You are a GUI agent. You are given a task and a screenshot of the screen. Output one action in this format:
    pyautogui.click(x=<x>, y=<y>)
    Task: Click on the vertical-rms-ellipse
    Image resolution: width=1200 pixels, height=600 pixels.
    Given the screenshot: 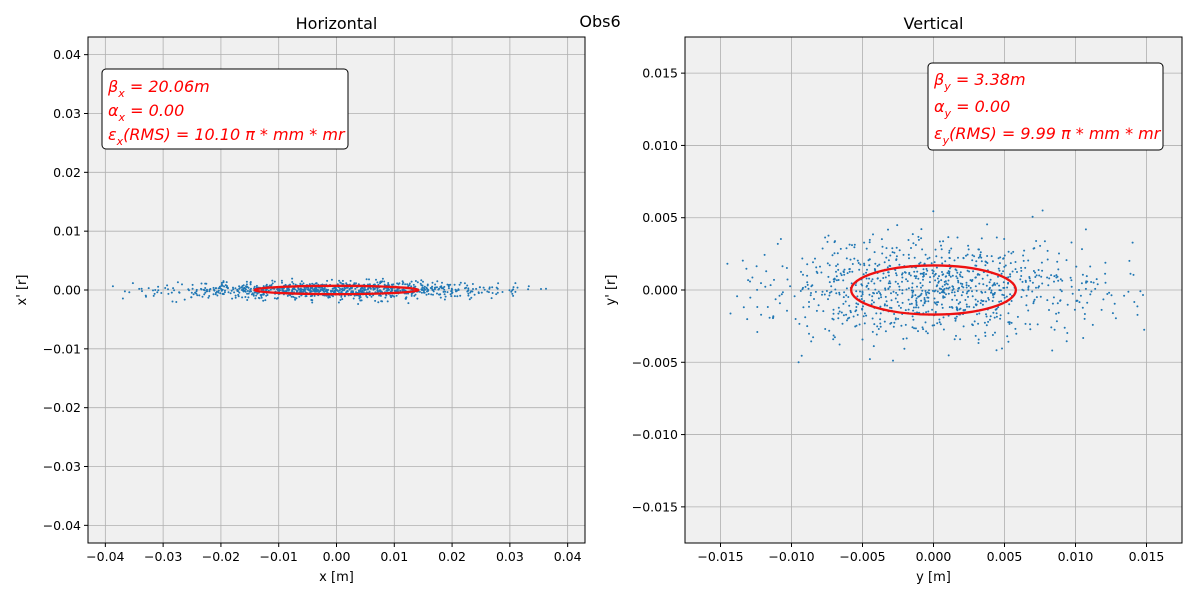 What is the action you would take?
    pyautogui.click(x=933, y=290)
    